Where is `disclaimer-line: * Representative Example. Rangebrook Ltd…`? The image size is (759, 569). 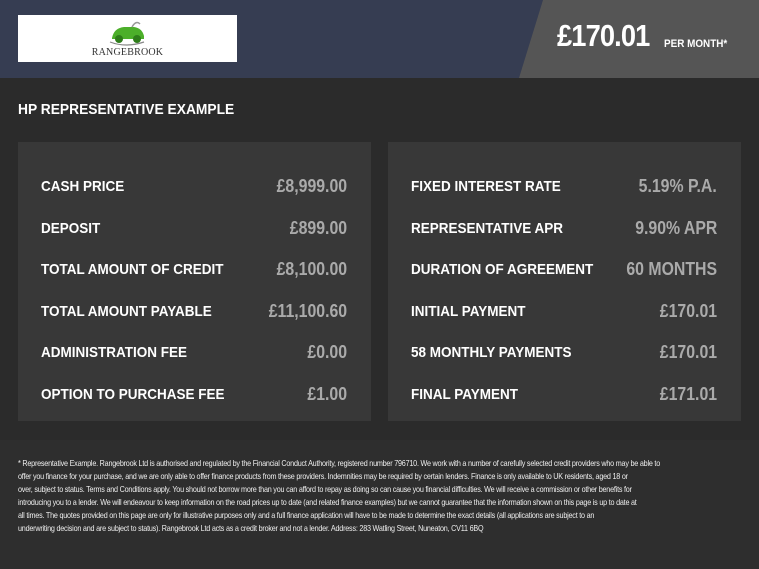
disclaimer-line: * Representative Example. Rangebrook Ltd… is located at coordinates (339, 463).